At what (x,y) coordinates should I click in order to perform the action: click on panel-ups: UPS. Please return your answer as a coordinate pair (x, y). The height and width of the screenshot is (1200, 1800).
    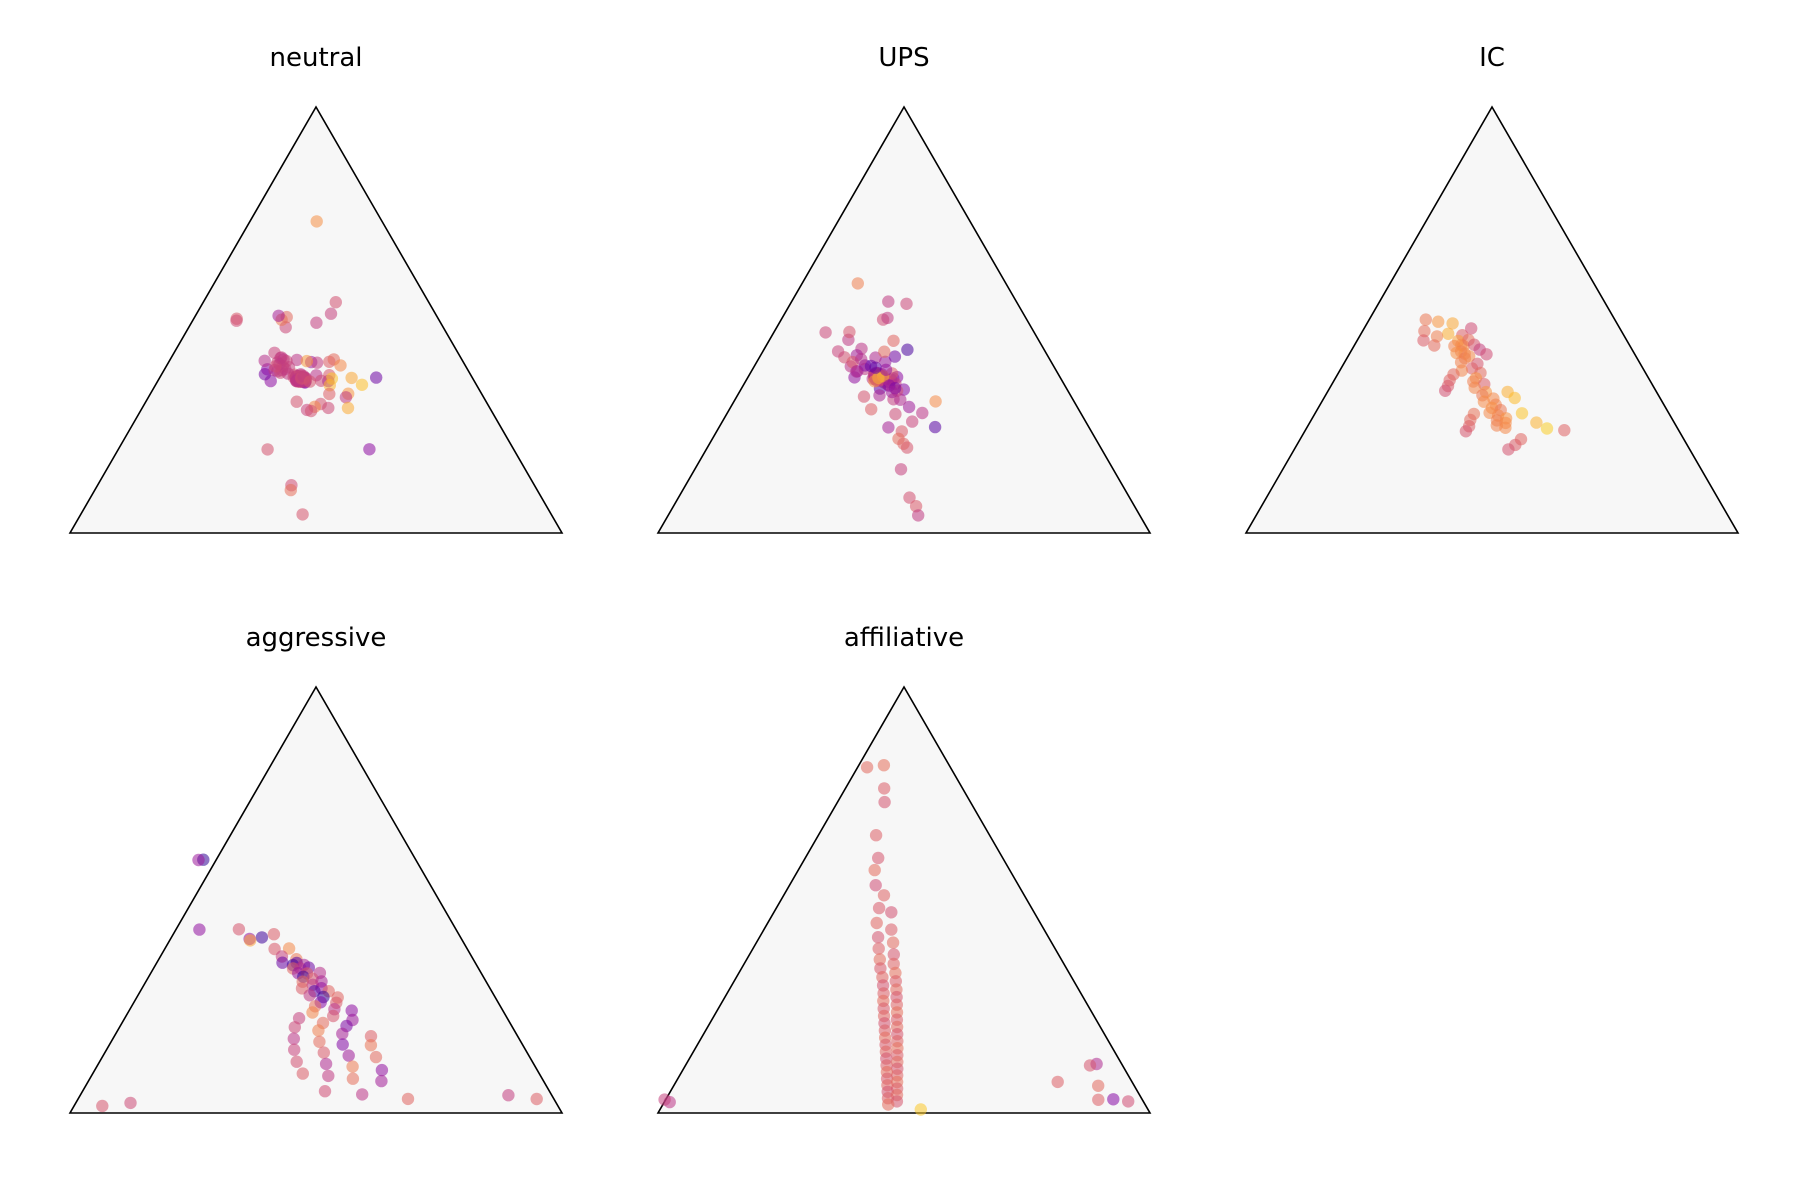
    Looking at the image, I should click on (904, 288).